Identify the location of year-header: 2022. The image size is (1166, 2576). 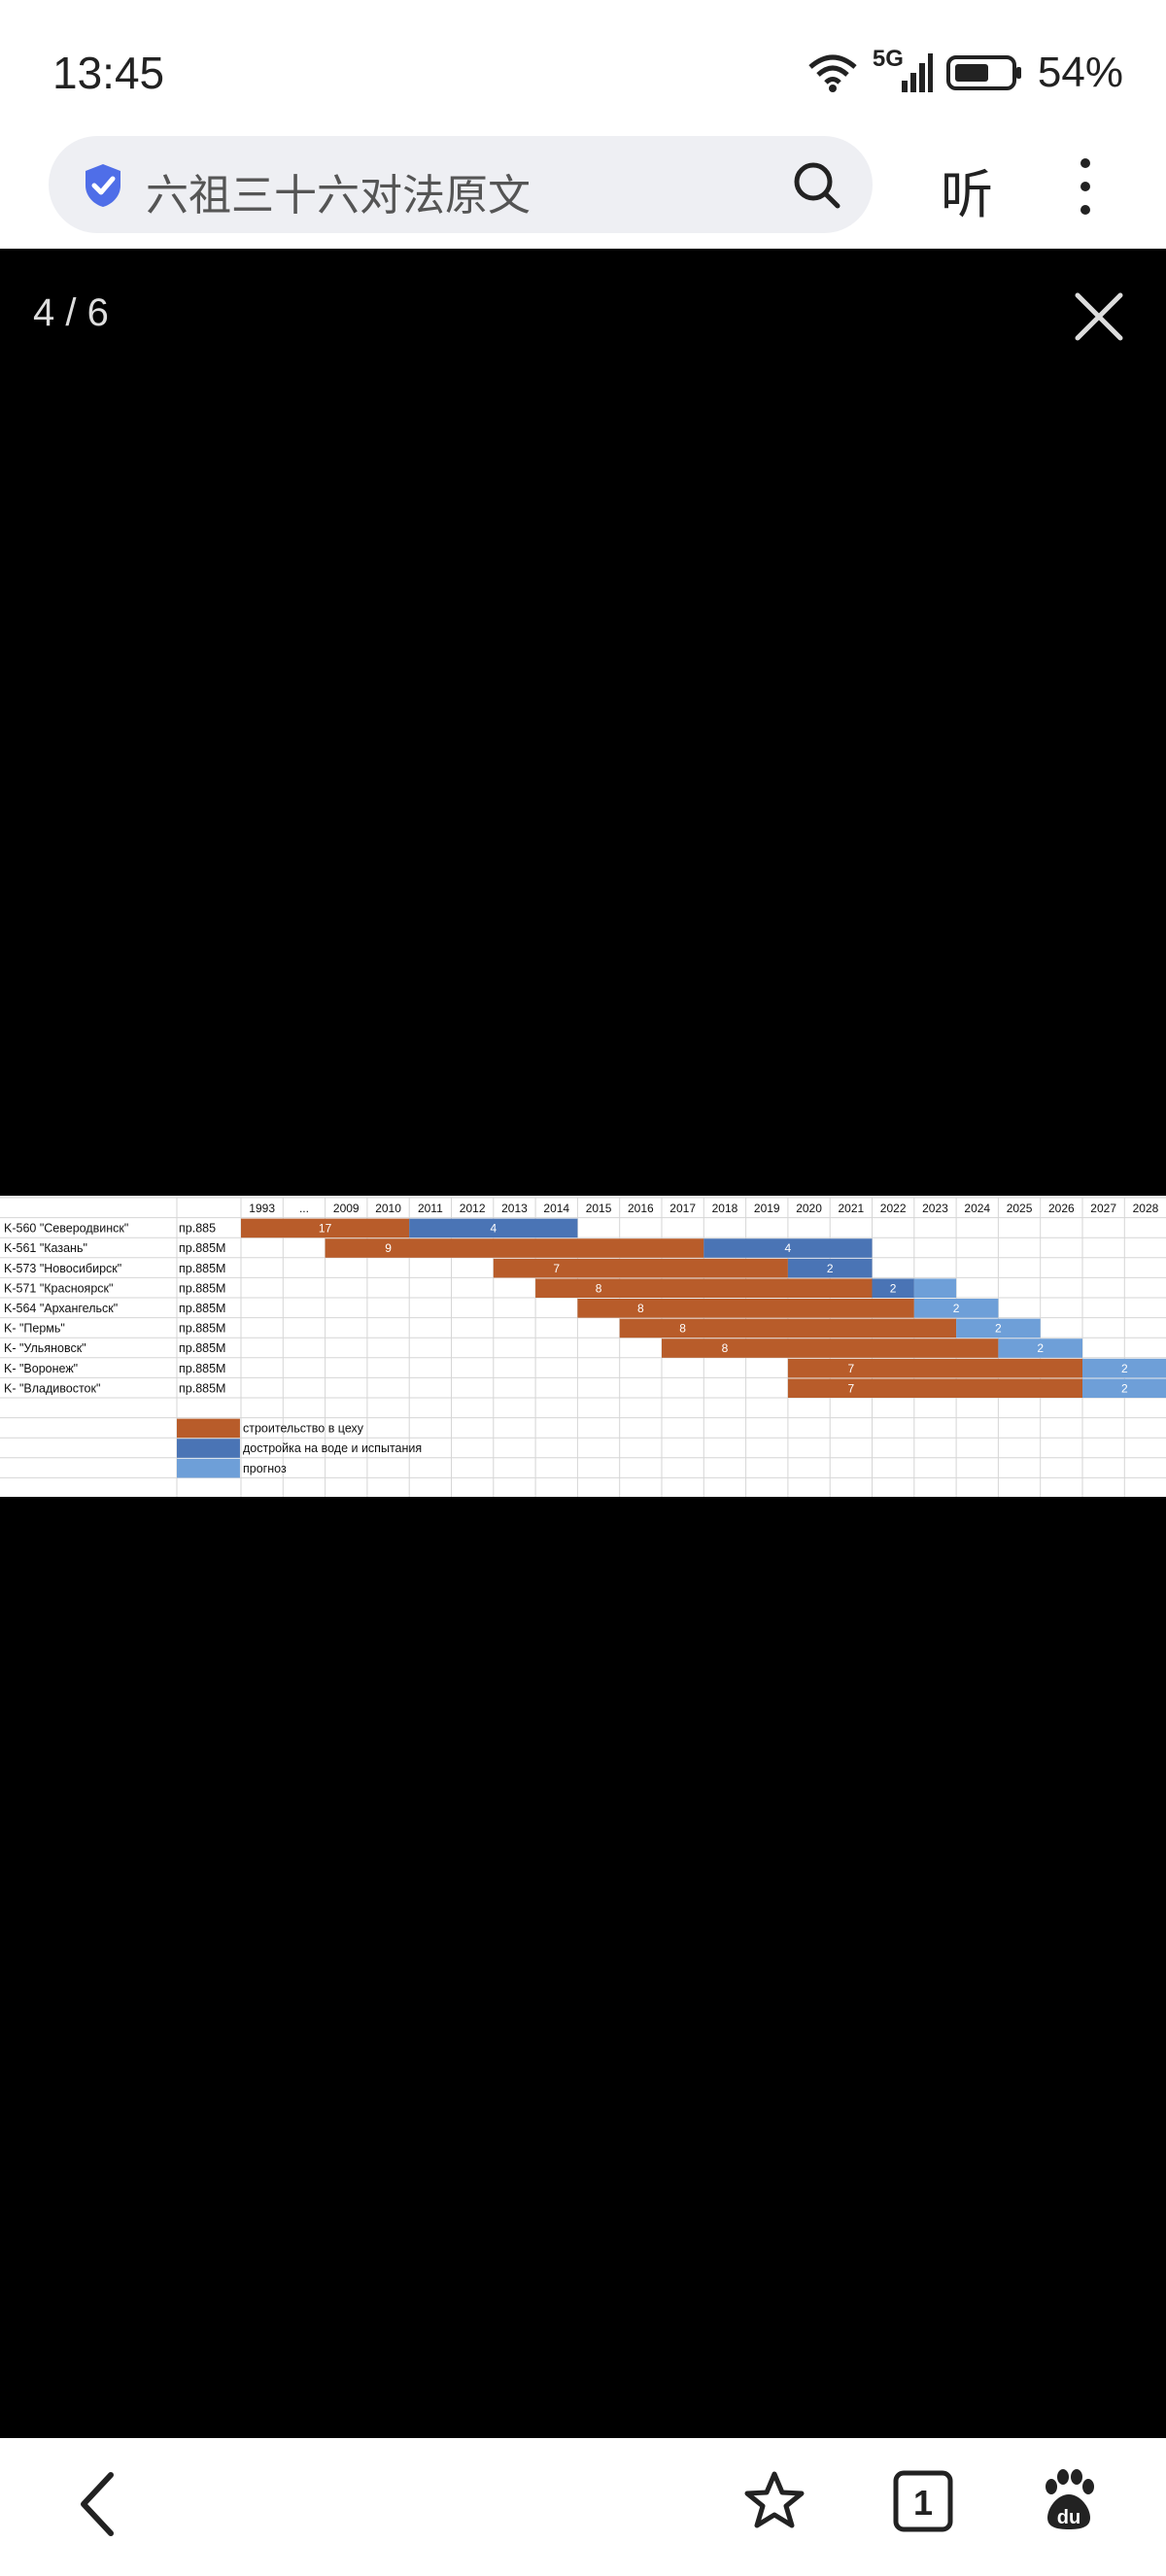
(893, 1208).